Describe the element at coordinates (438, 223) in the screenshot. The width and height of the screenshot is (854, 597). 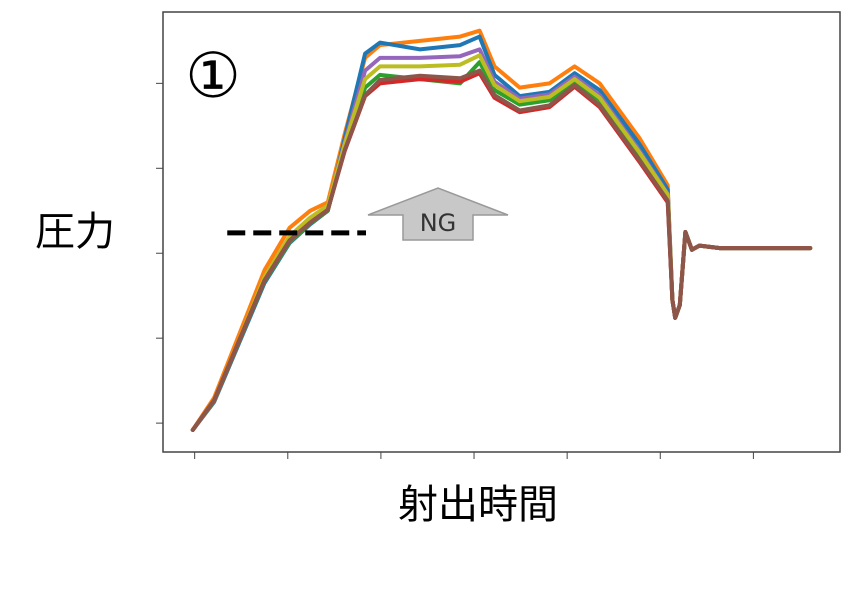
I see `ng-label: NG` at that location.